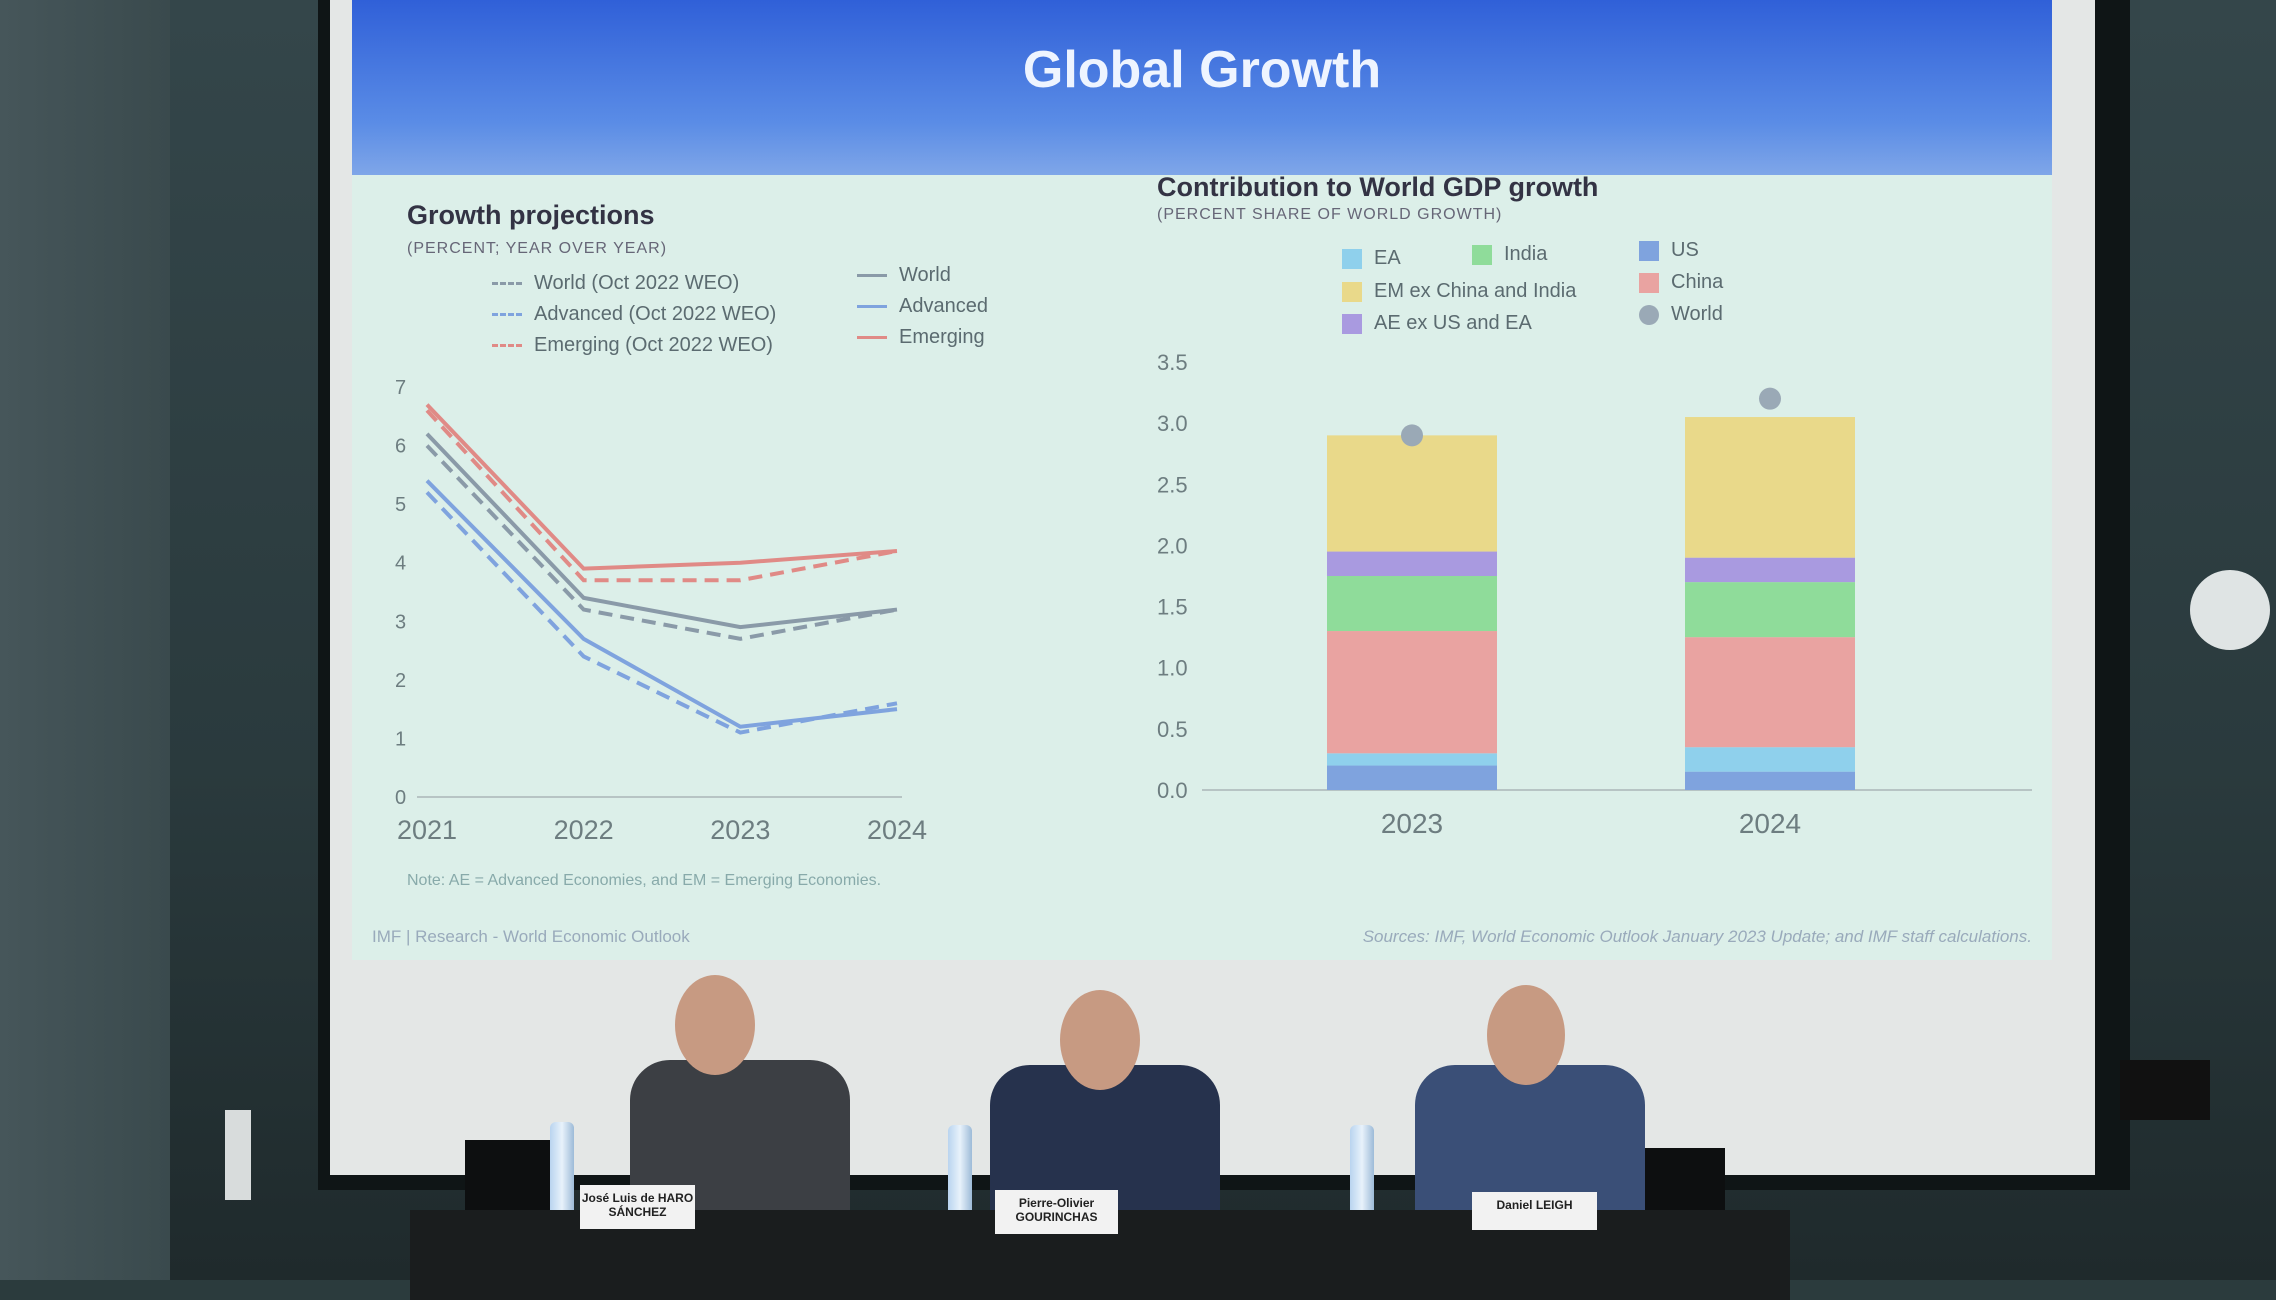 The width and height of the screenshot is (2276, 1300). Describe the element at coordinates (584, 830) in the screenshot. I see `x-tick-label: 2022` at that location.